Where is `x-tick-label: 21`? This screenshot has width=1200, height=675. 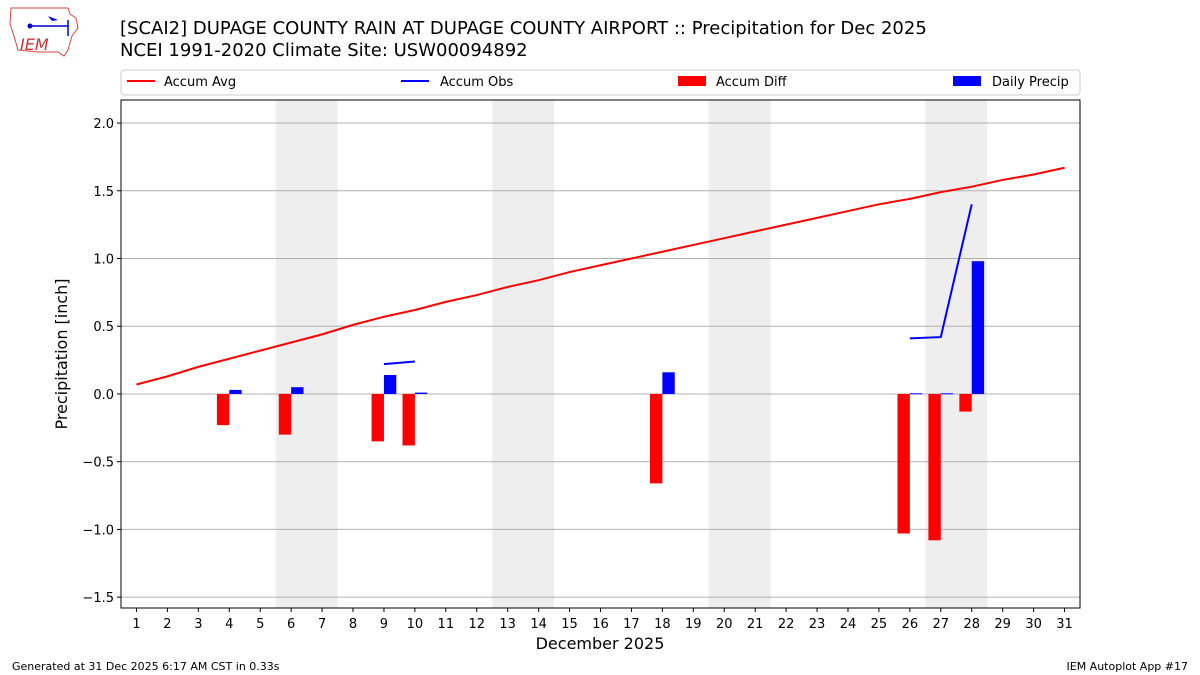
x-tick-label: 21 is located at coordinates (755, 624).